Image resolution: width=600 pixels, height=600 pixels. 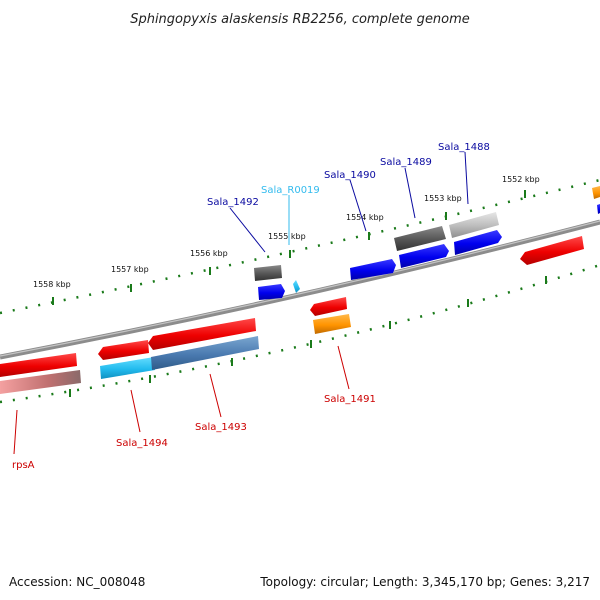 I want to click on tick-label: 1555 kbp, so click(x=287, y=236).